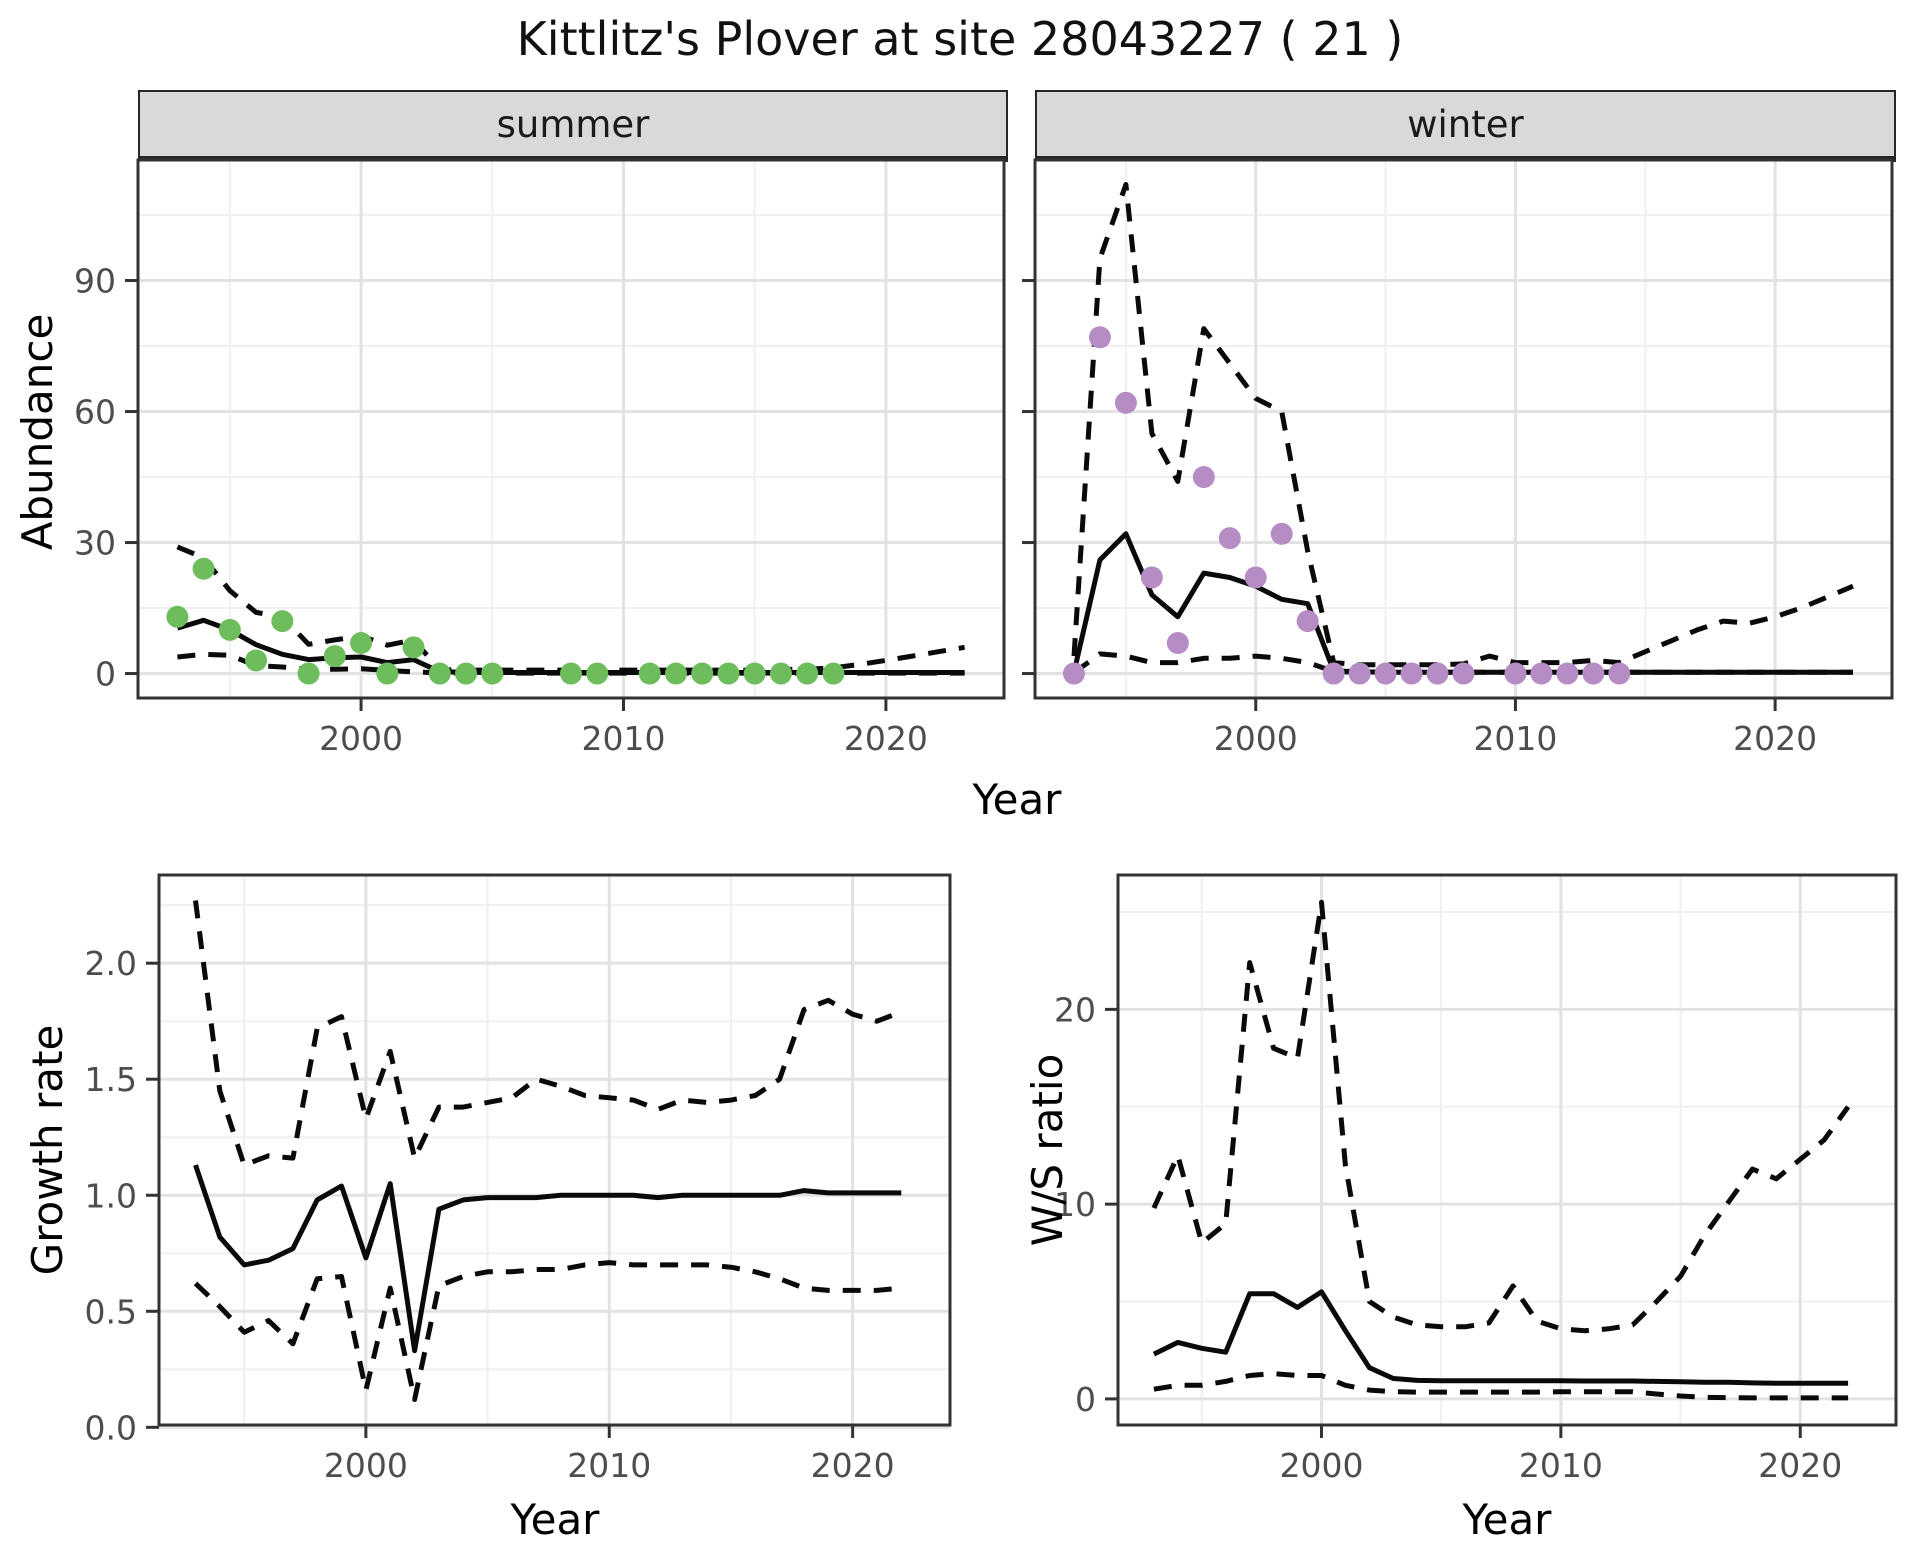 The image size is (1920, 1560). I want to click on ws-ratio-median-line, so click(1500, 1337).